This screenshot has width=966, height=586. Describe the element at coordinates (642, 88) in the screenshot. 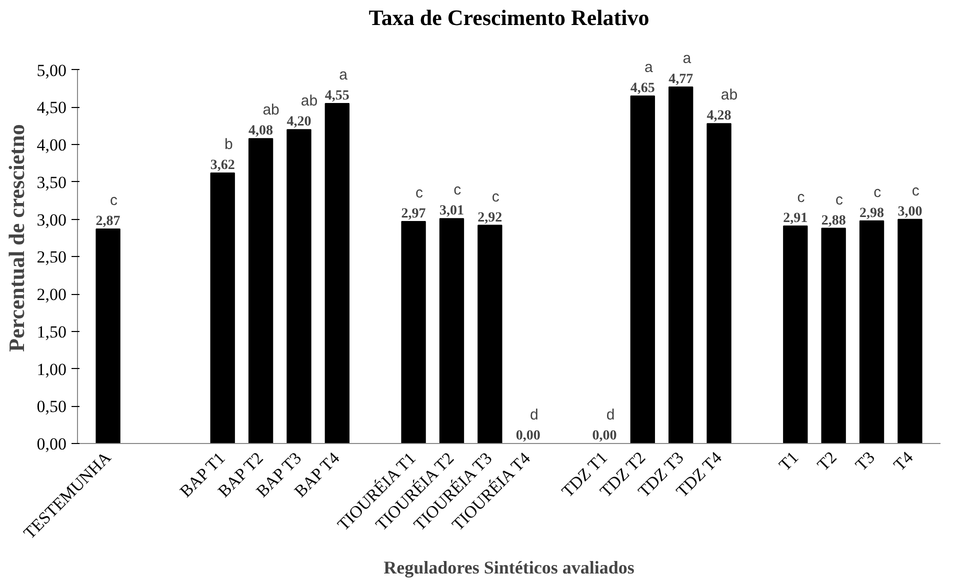

I see `data-label: 4,65` at that location.